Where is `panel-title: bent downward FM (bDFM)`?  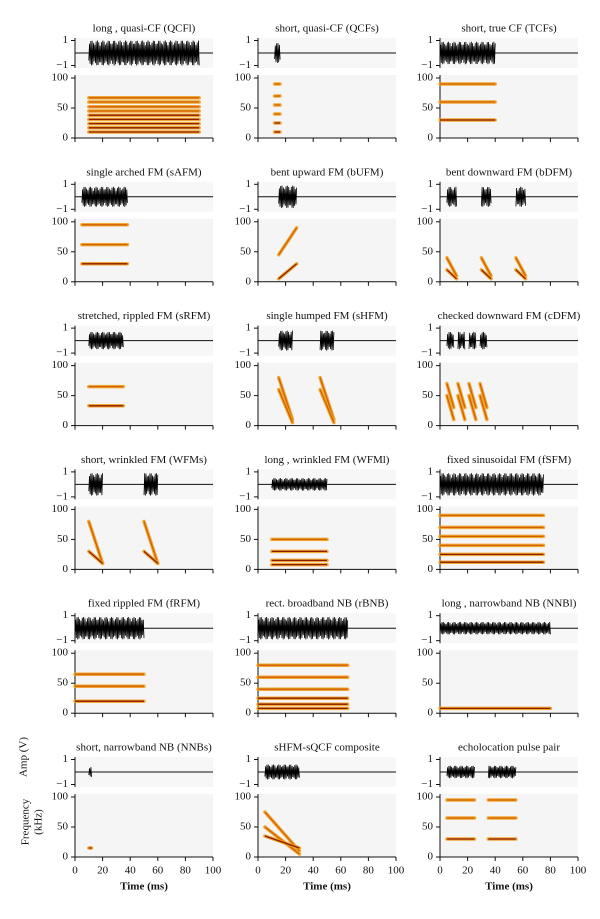
panel-title: bent downward FM (bDFM) is located at coordinates (509, 172).